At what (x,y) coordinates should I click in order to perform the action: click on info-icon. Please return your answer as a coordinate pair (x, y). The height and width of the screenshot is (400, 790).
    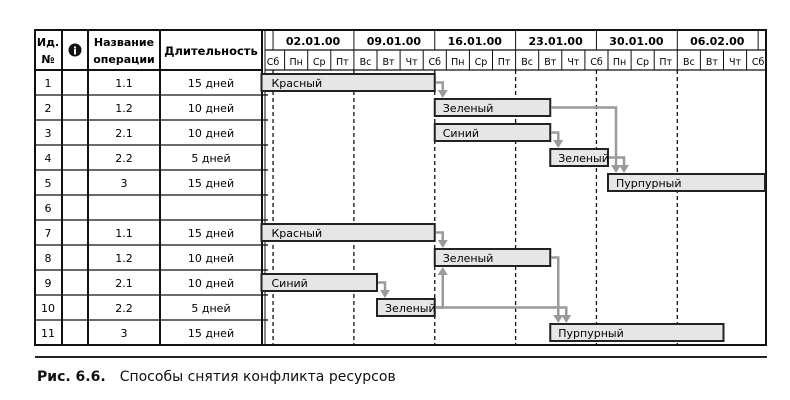
    Looking at the image, I should click on (75, 50).